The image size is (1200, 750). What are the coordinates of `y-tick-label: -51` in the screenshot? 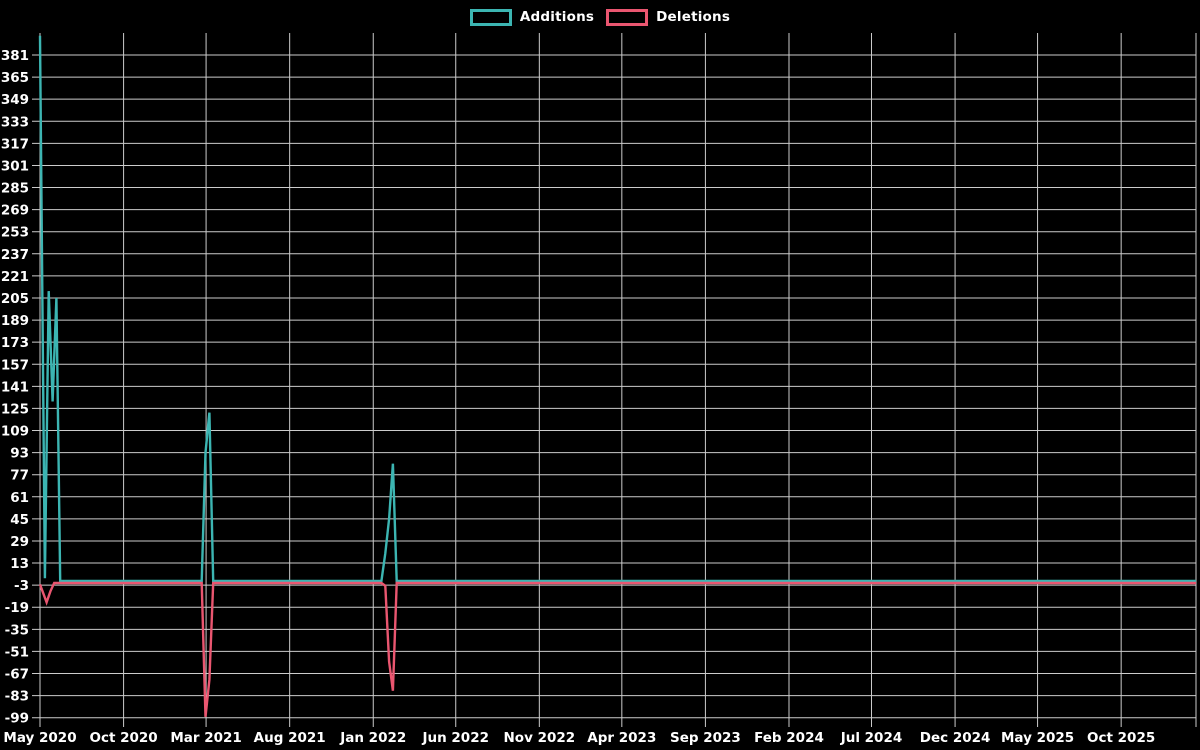 It's located at (17, 652).